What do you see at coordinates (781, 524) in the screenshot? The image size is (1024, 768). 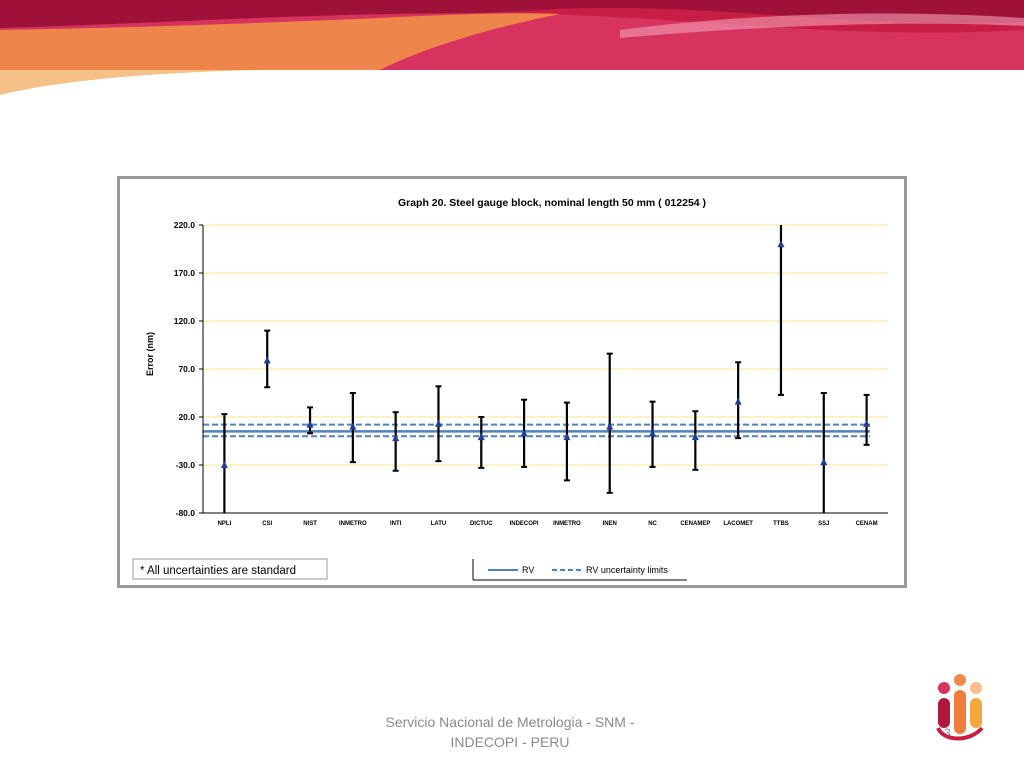 I see `x-tick-label: TTBS` at bounding box center [781, 524].